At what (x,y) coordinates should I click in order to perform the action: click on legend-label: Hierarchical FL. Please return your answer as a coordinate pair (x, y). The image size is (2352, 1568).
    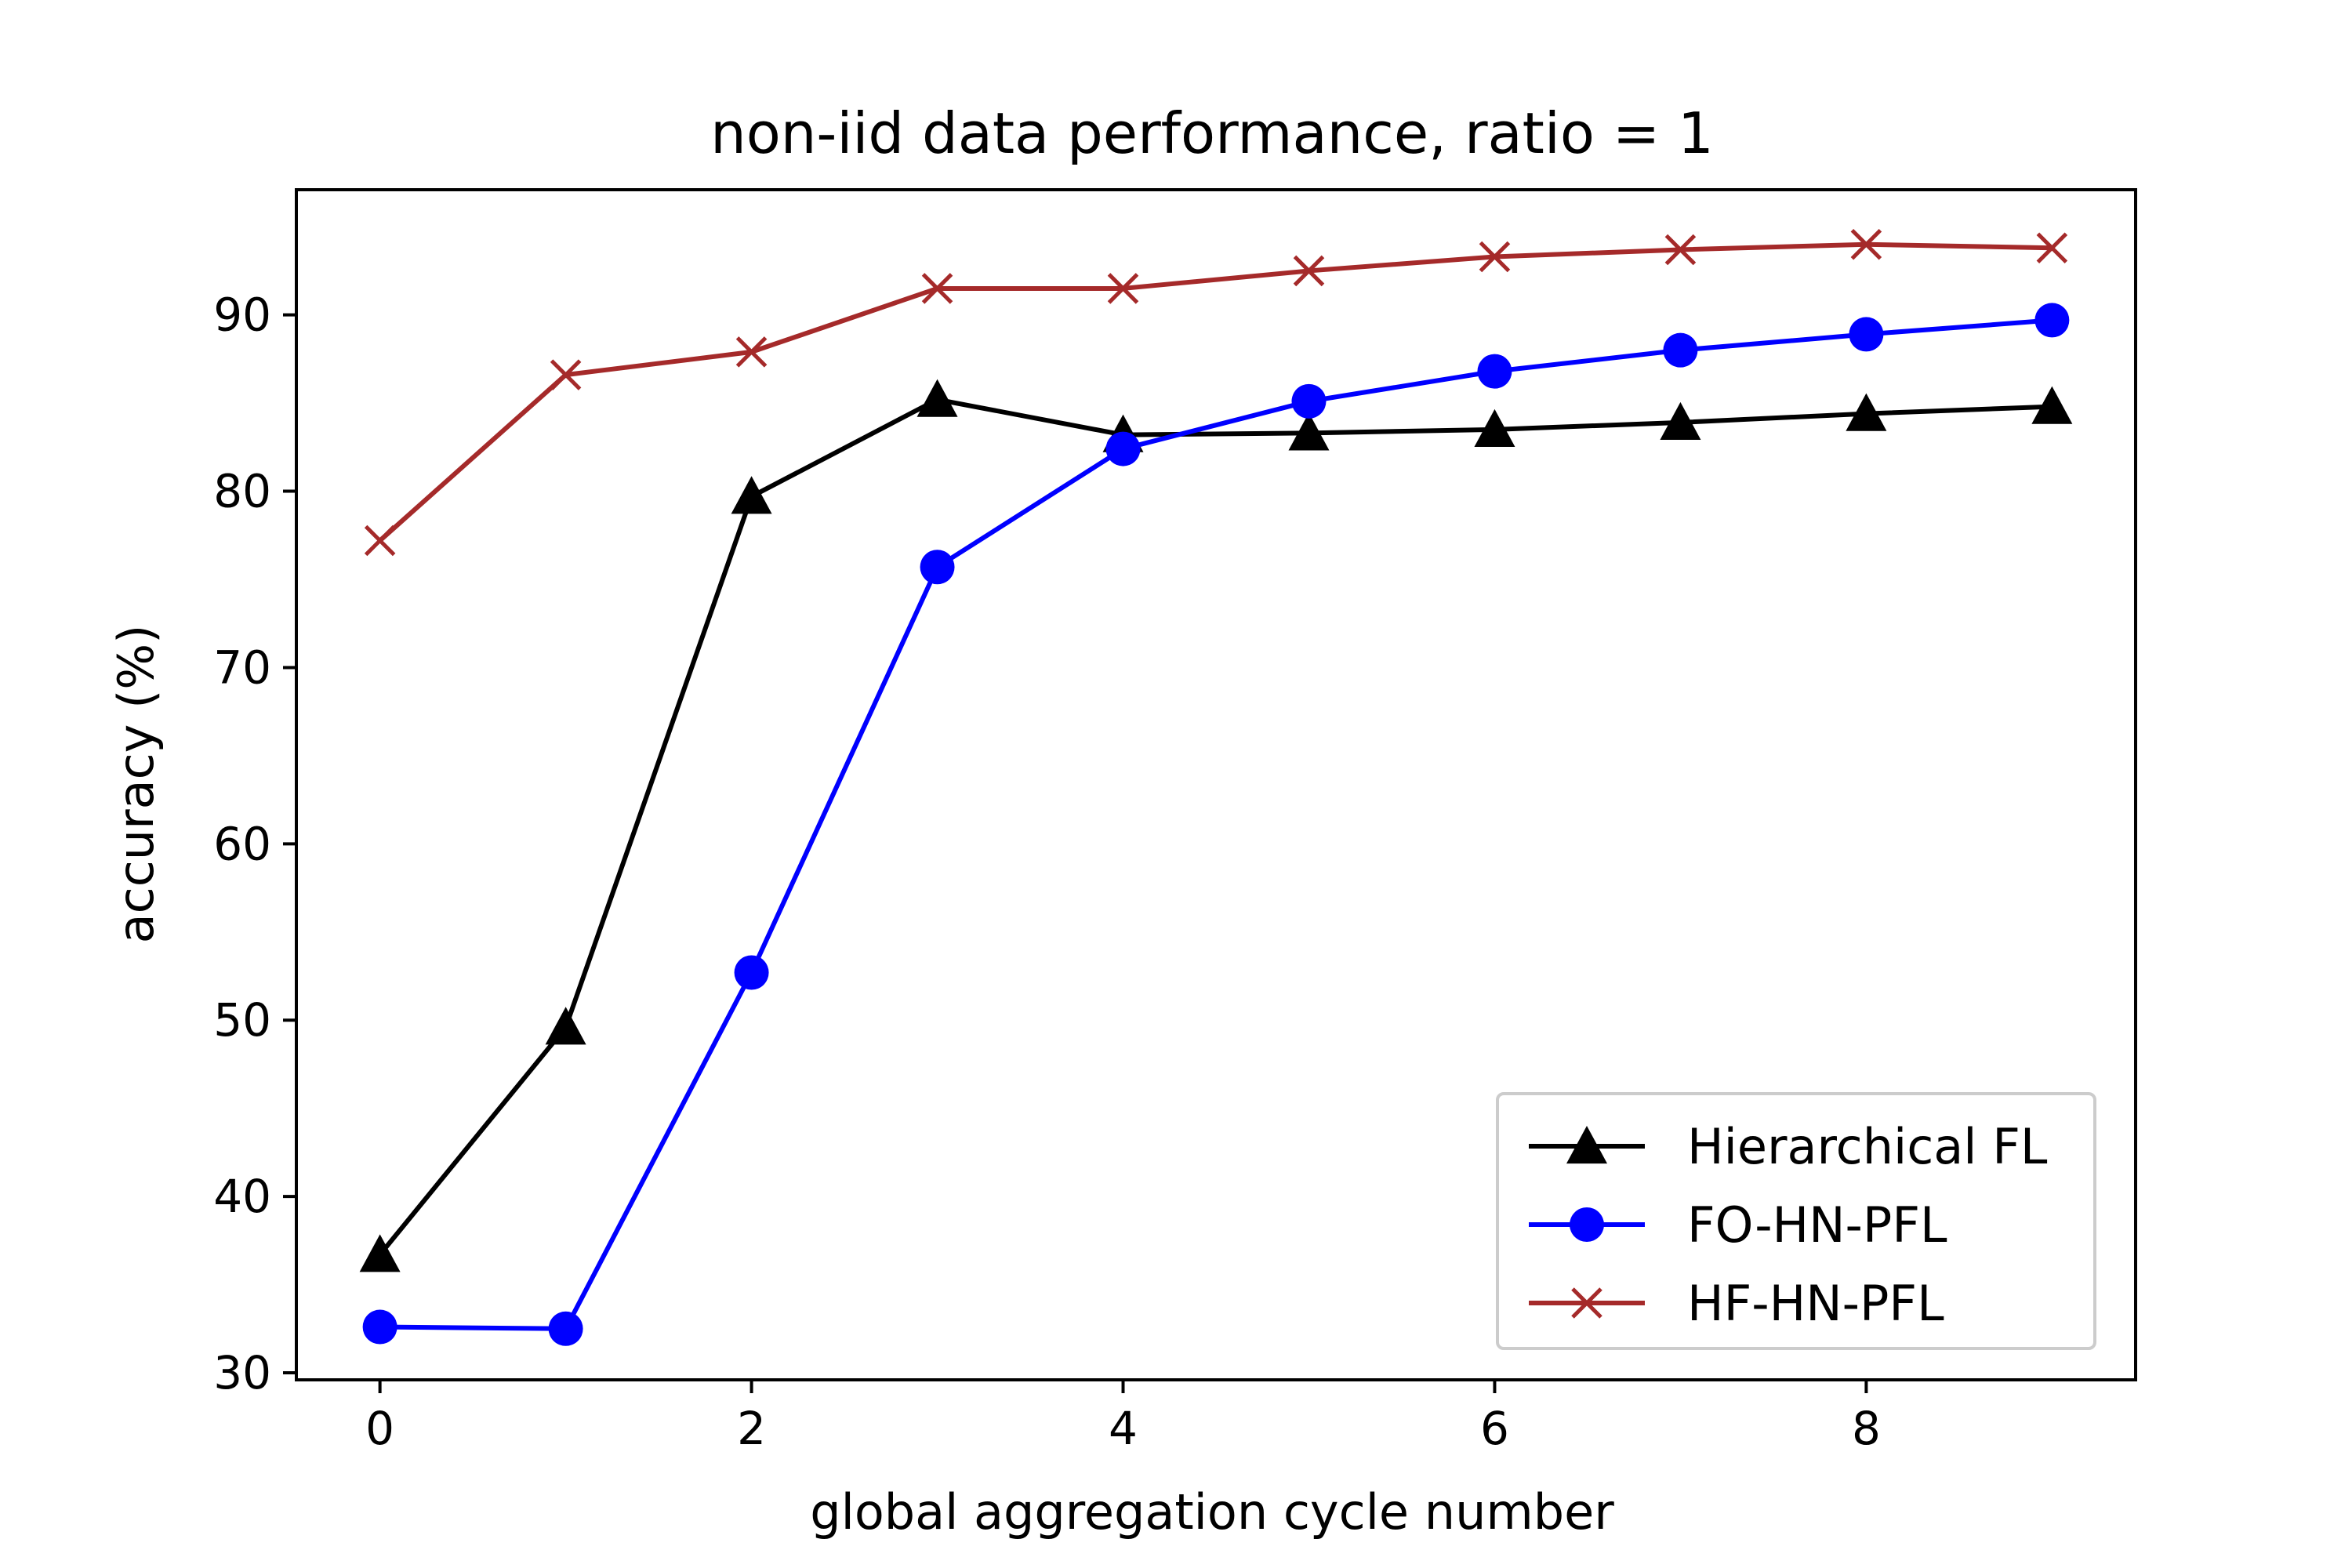
    Looking at the image, I should click on (1868, 1146).